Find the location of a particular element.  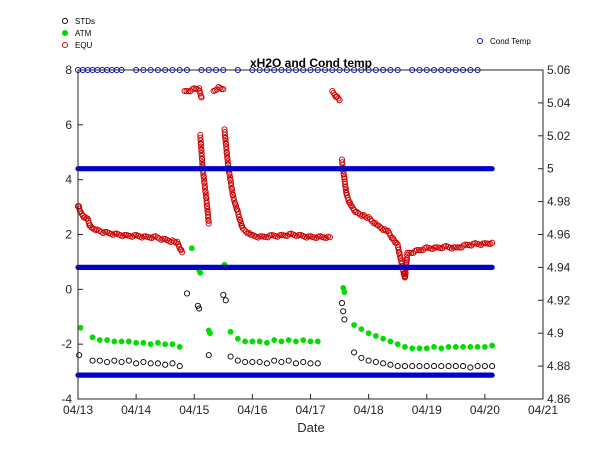

legend-marker-stds is located at coordinates (65, 21).